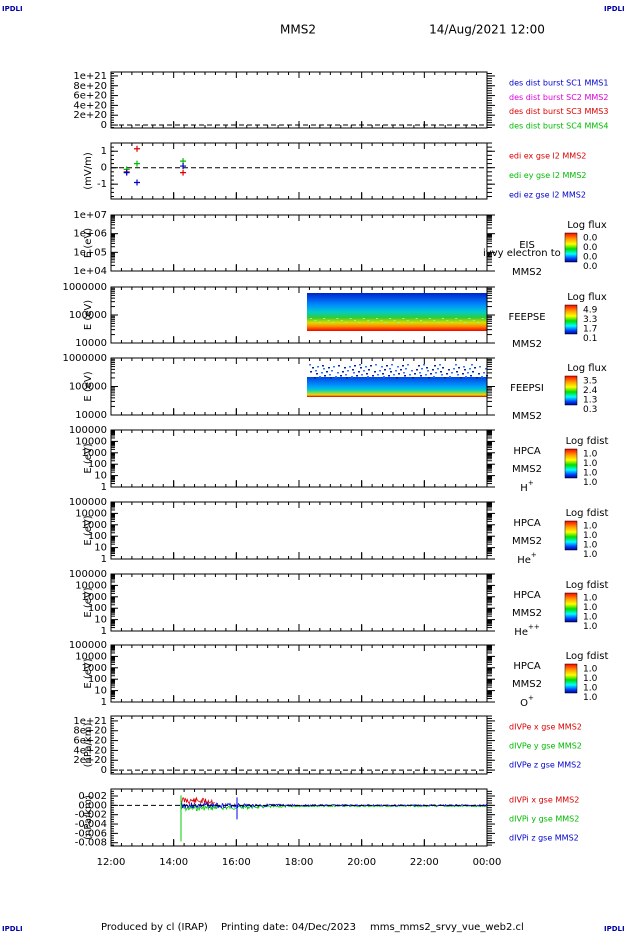  What do you see at coordinates (527, 245) in the screenshot?
I see `instrument-label: EIS` at bounding box center [527, 245].